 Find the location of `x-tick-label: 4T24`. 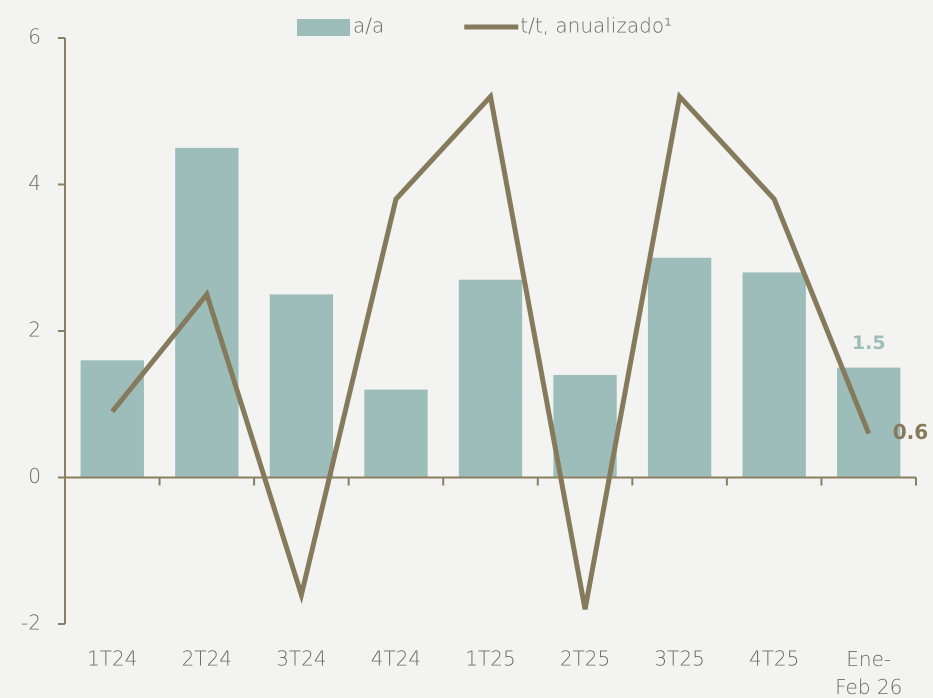

x-tick-label: 4T24 is located at coordinates (396, 659).